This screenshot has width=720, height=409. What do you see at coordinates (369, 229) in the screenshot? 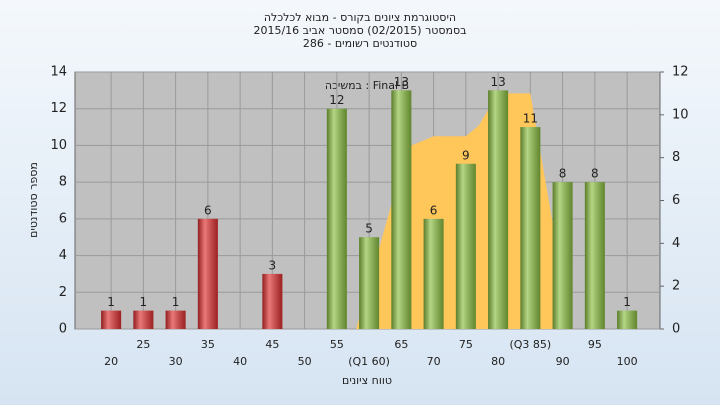
I see `data-label: 5` at bounding box center [369, 229].